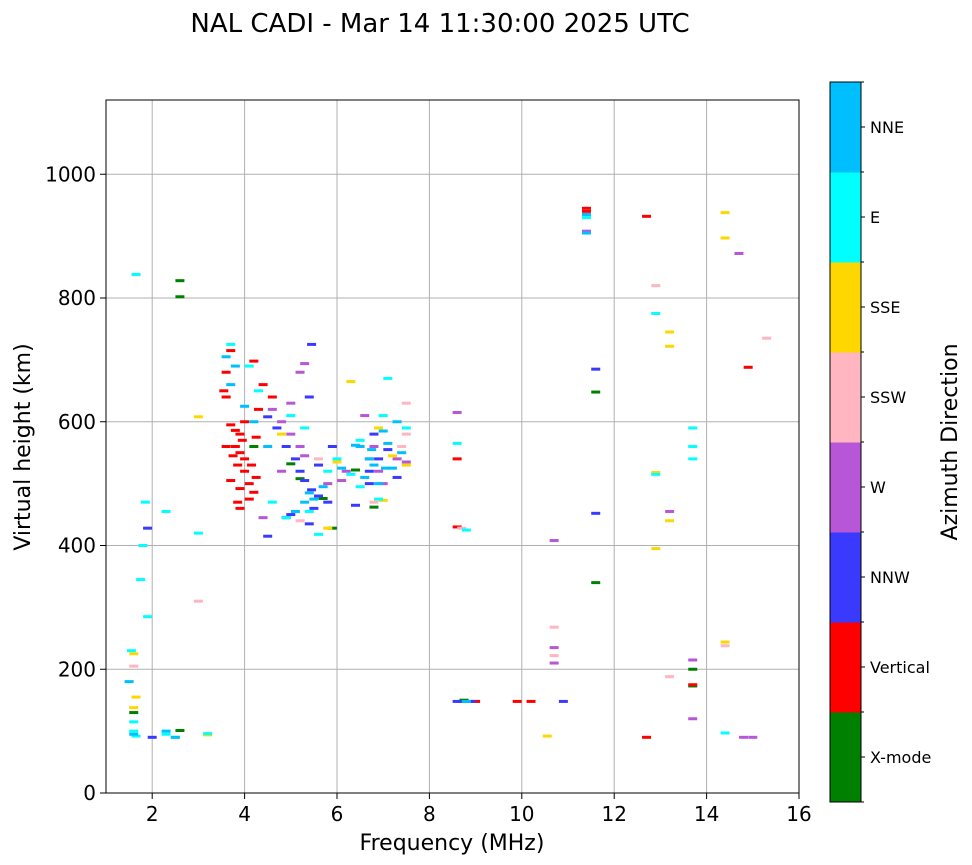  I want to click on x-tick-label: 16, so click(798, 814).